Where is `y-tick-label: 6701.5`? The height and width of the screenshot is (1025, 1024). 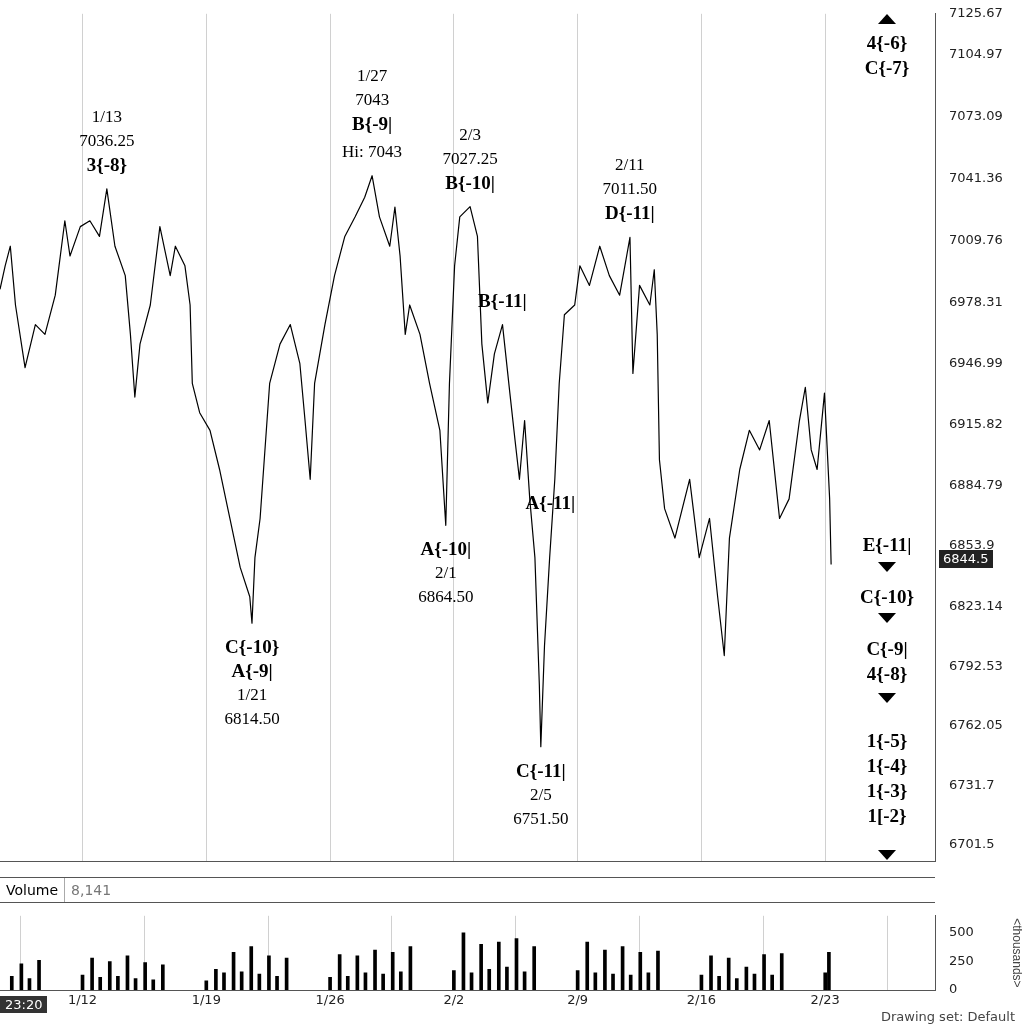
y-tick-label: 6701.5 is located at coordinates (972, 843).